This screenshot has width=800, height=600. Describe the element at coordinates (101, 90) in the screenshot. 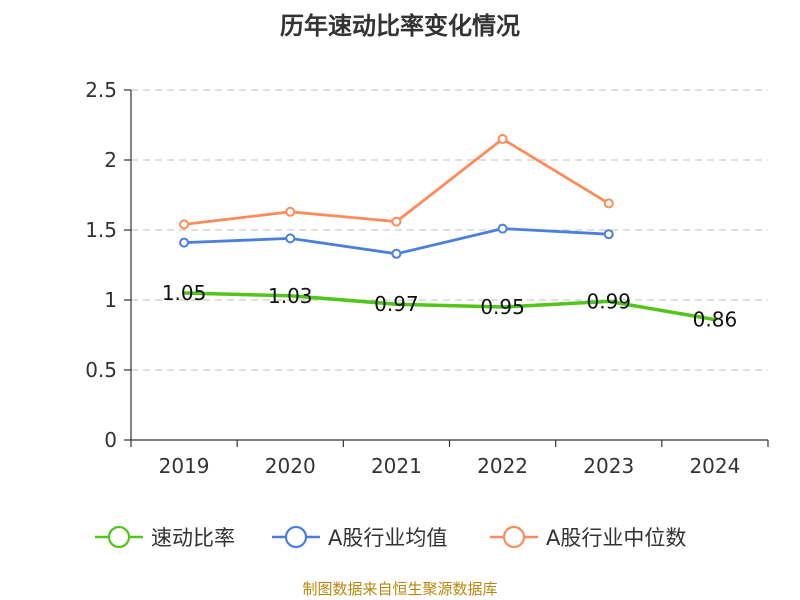

I see `y-tick-label: 2.5` at that location.